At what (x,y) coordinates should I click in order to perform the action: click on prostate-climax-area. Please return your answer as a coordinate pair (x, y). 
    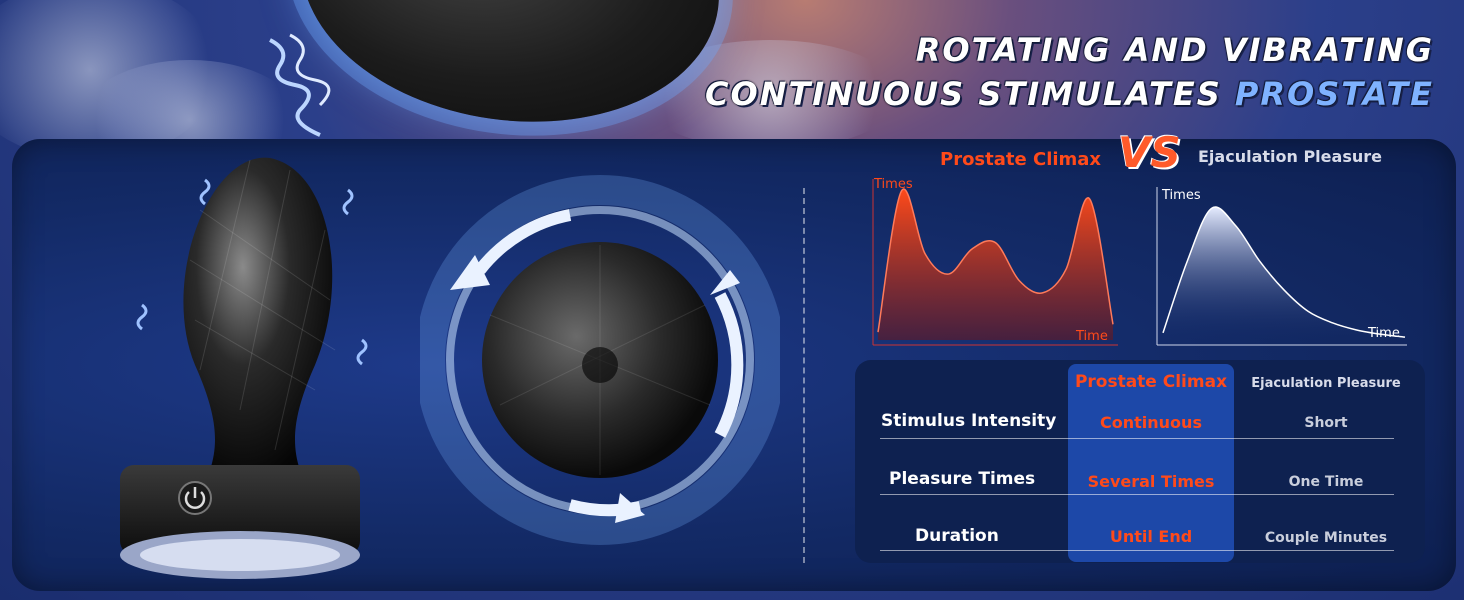
    Looking at the image, I should click on (995, 264).